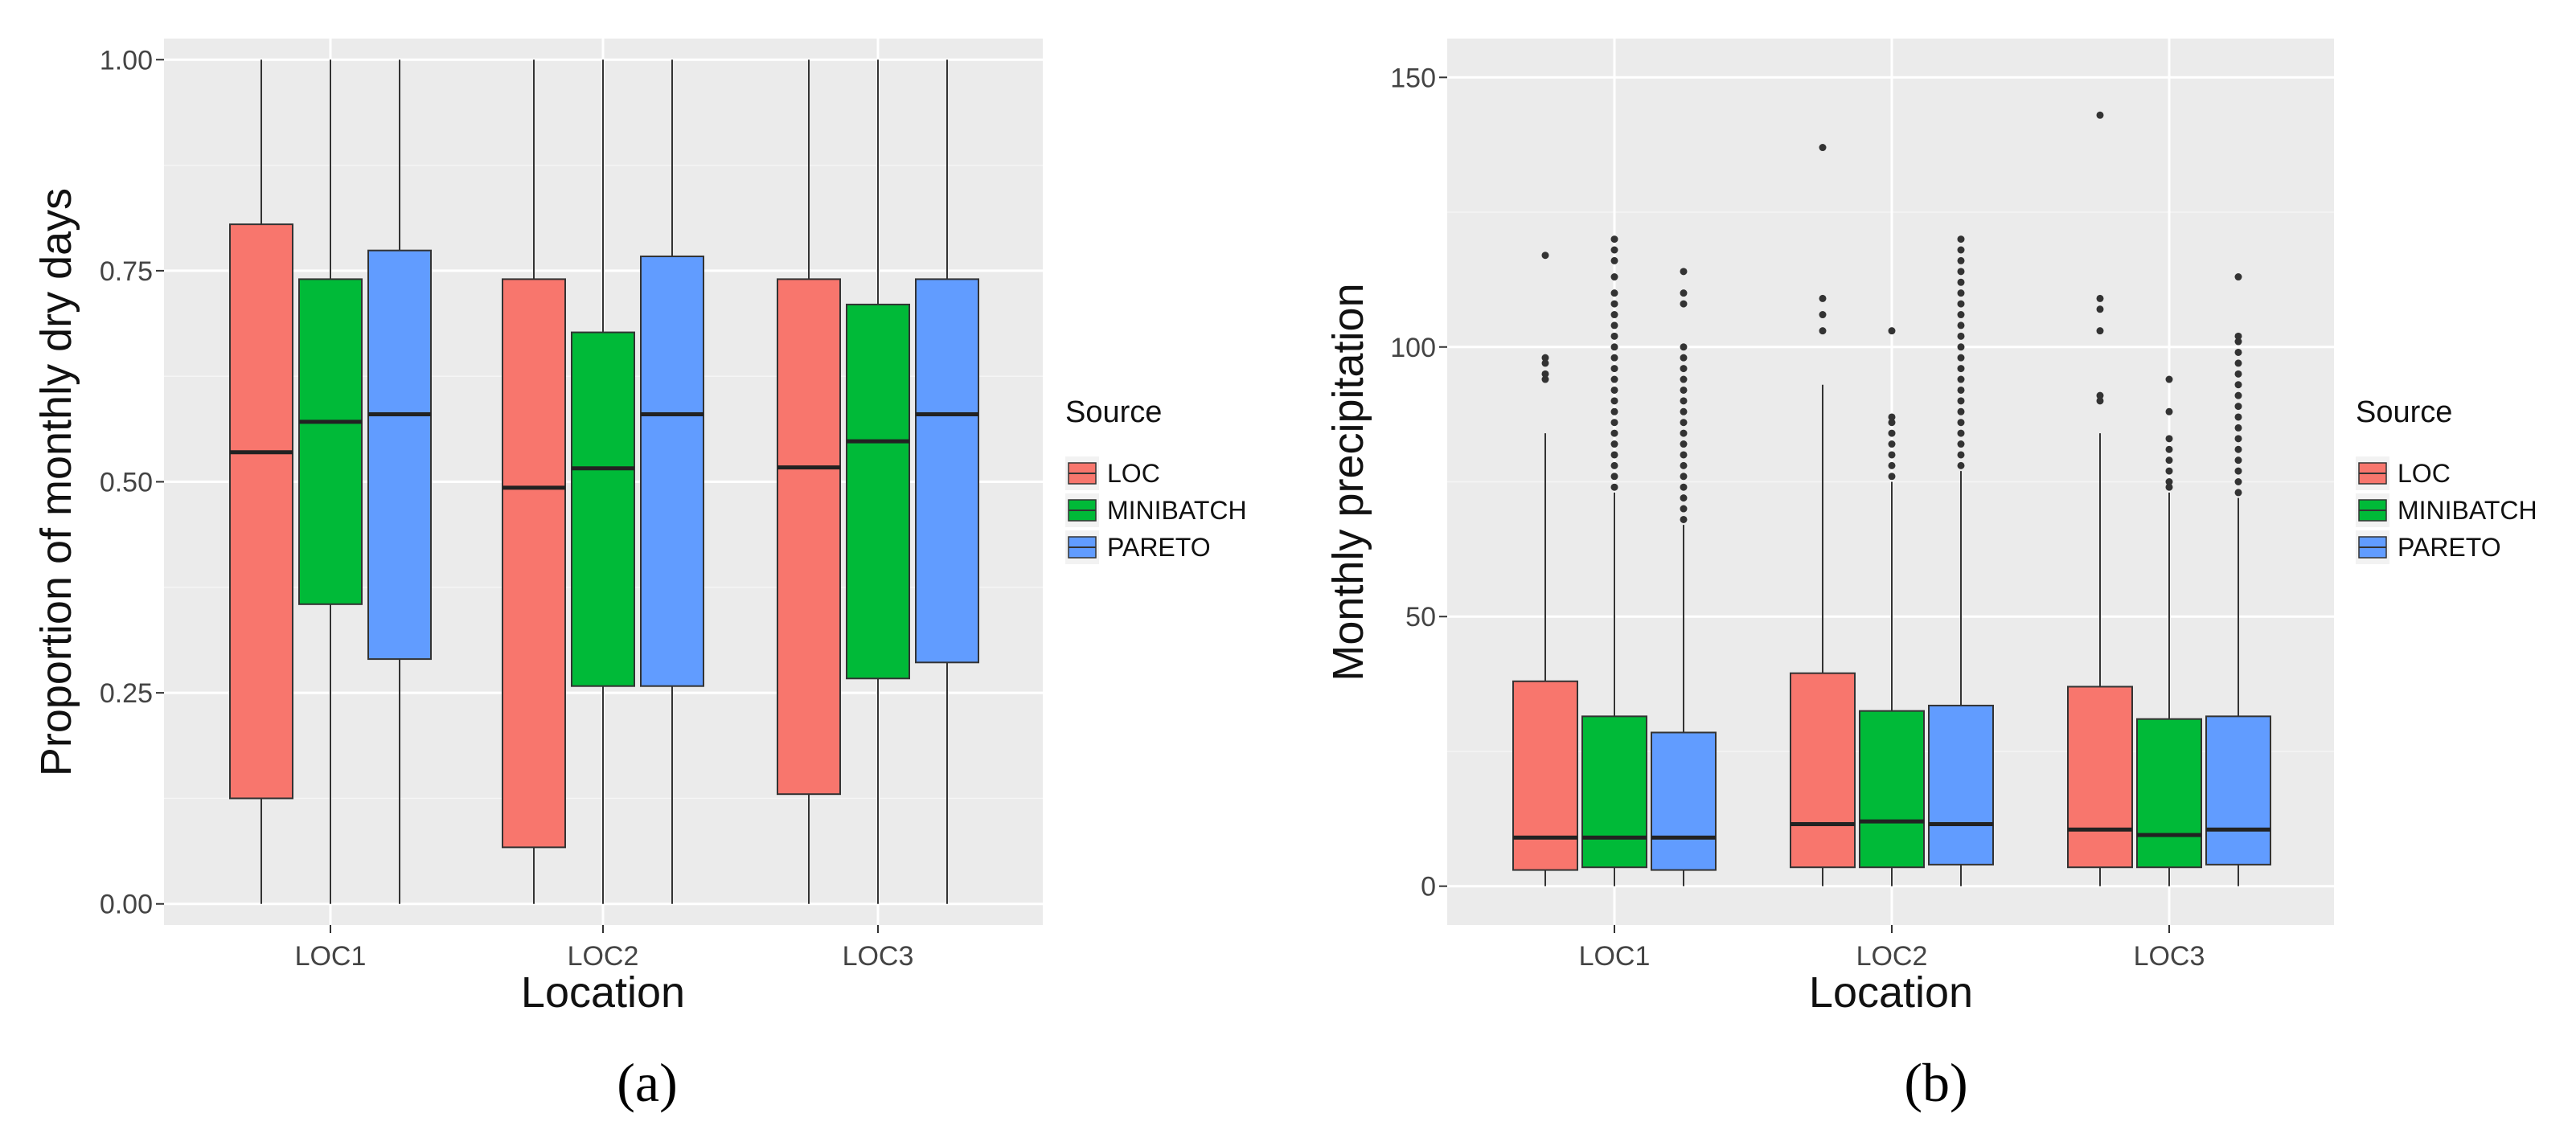  Describe the element at coordinates (1177, 510) in the screenshot. I see `legend-label: MINIBATCH` at that location.